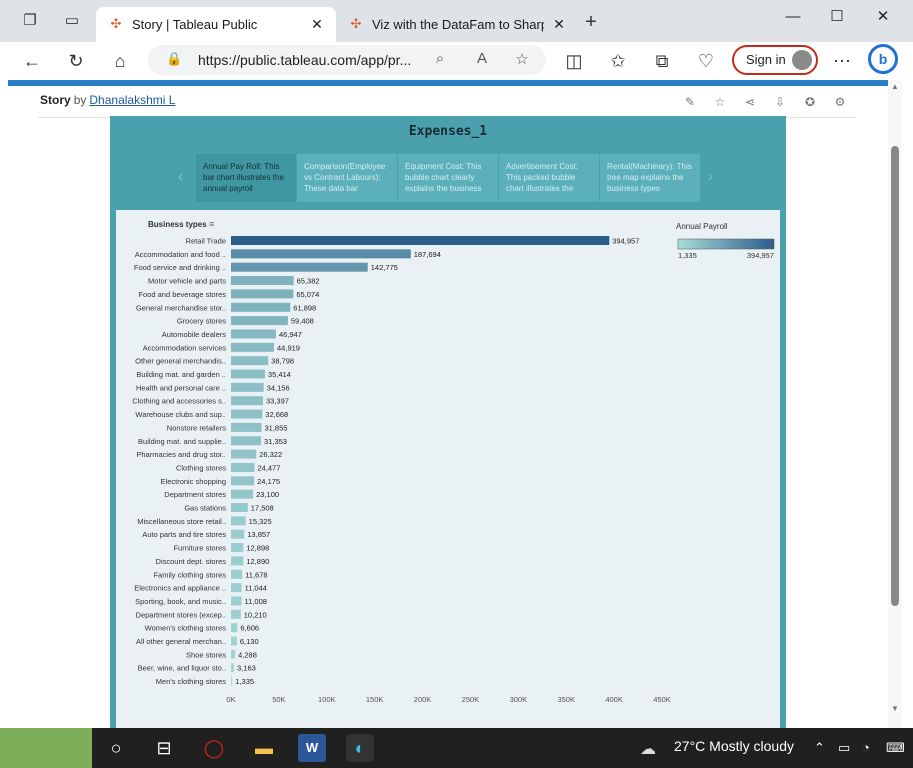  What do you see at coordinates (360, 748) in the screenshot?
I see `edge-icon: ◐` at bounding box center [360, 748].